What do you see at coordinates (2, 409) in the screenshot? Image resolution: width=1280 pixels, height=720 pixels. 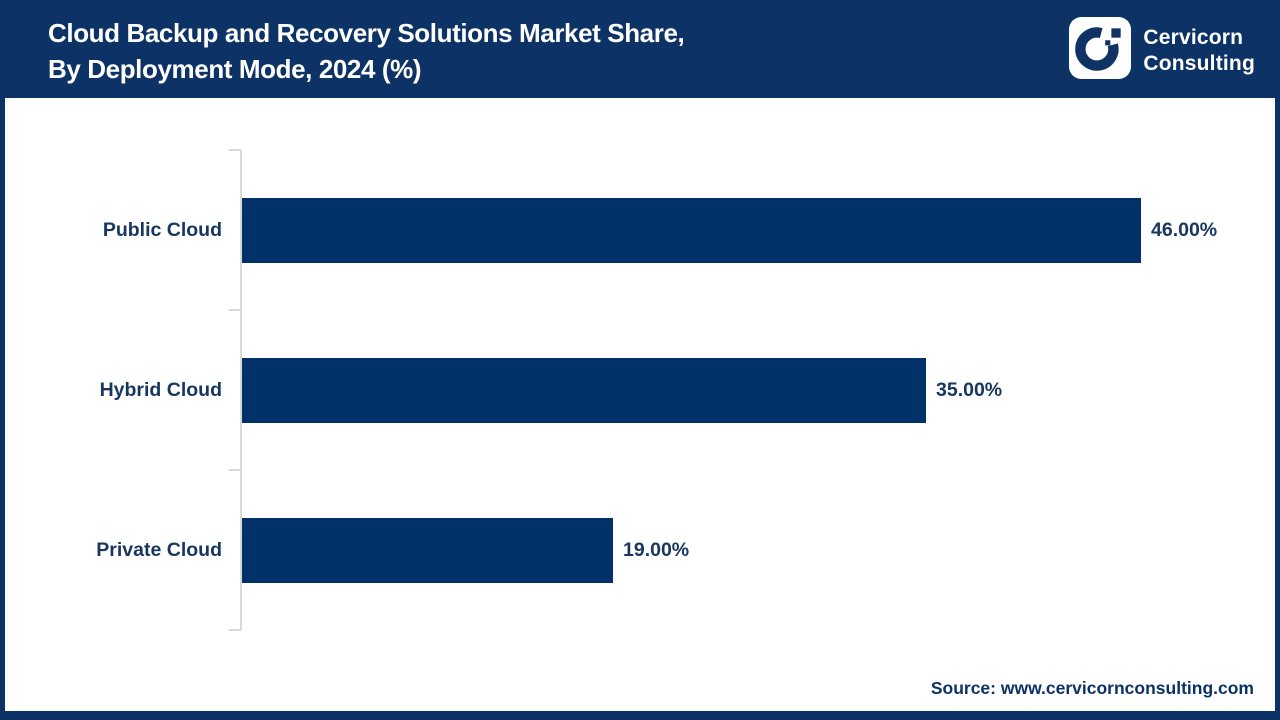 I see `frame-border-left` at bounding box center [2, 409].